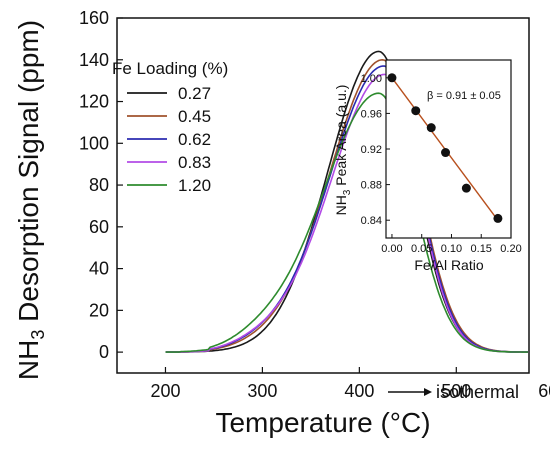 The width and height of the screenshot is (550, 450). Describe the element at coordinates (194, 116) in the screenshot. I see `legend-label-0-45: 0.45` at that location.